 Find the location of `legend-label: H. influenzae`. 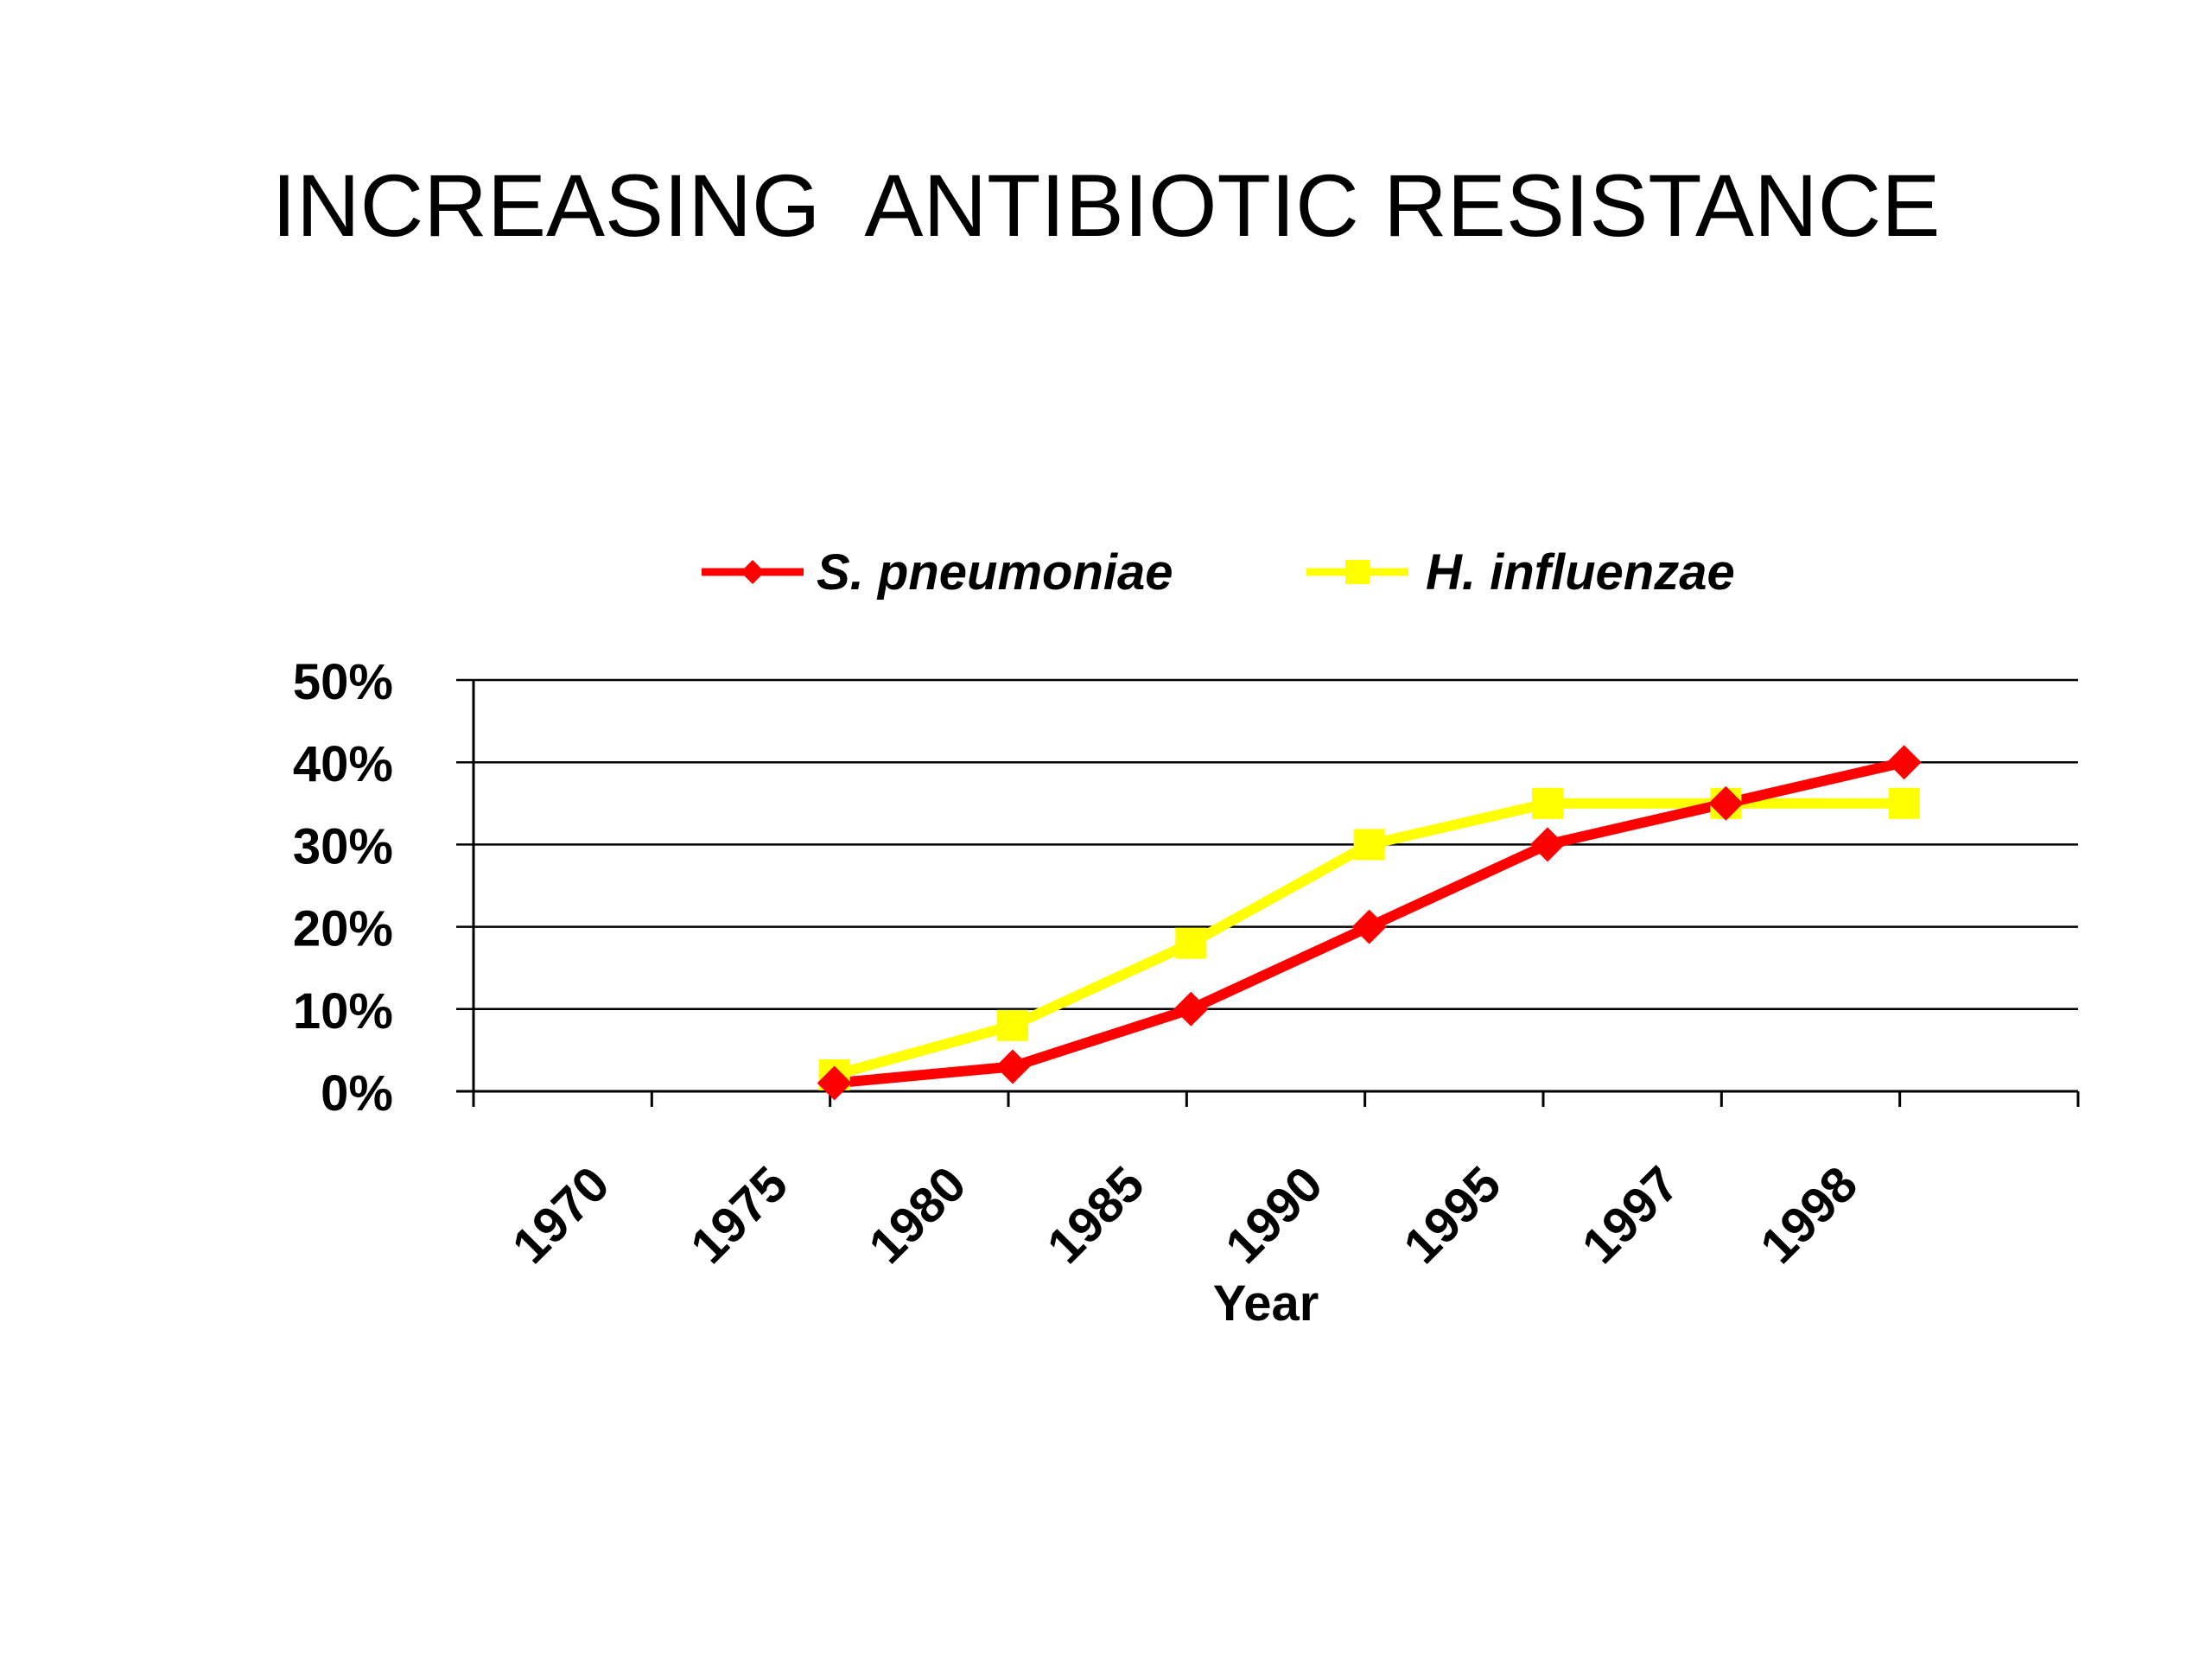

legend-label: H. influenzae is located at coordinates (1580, 572).